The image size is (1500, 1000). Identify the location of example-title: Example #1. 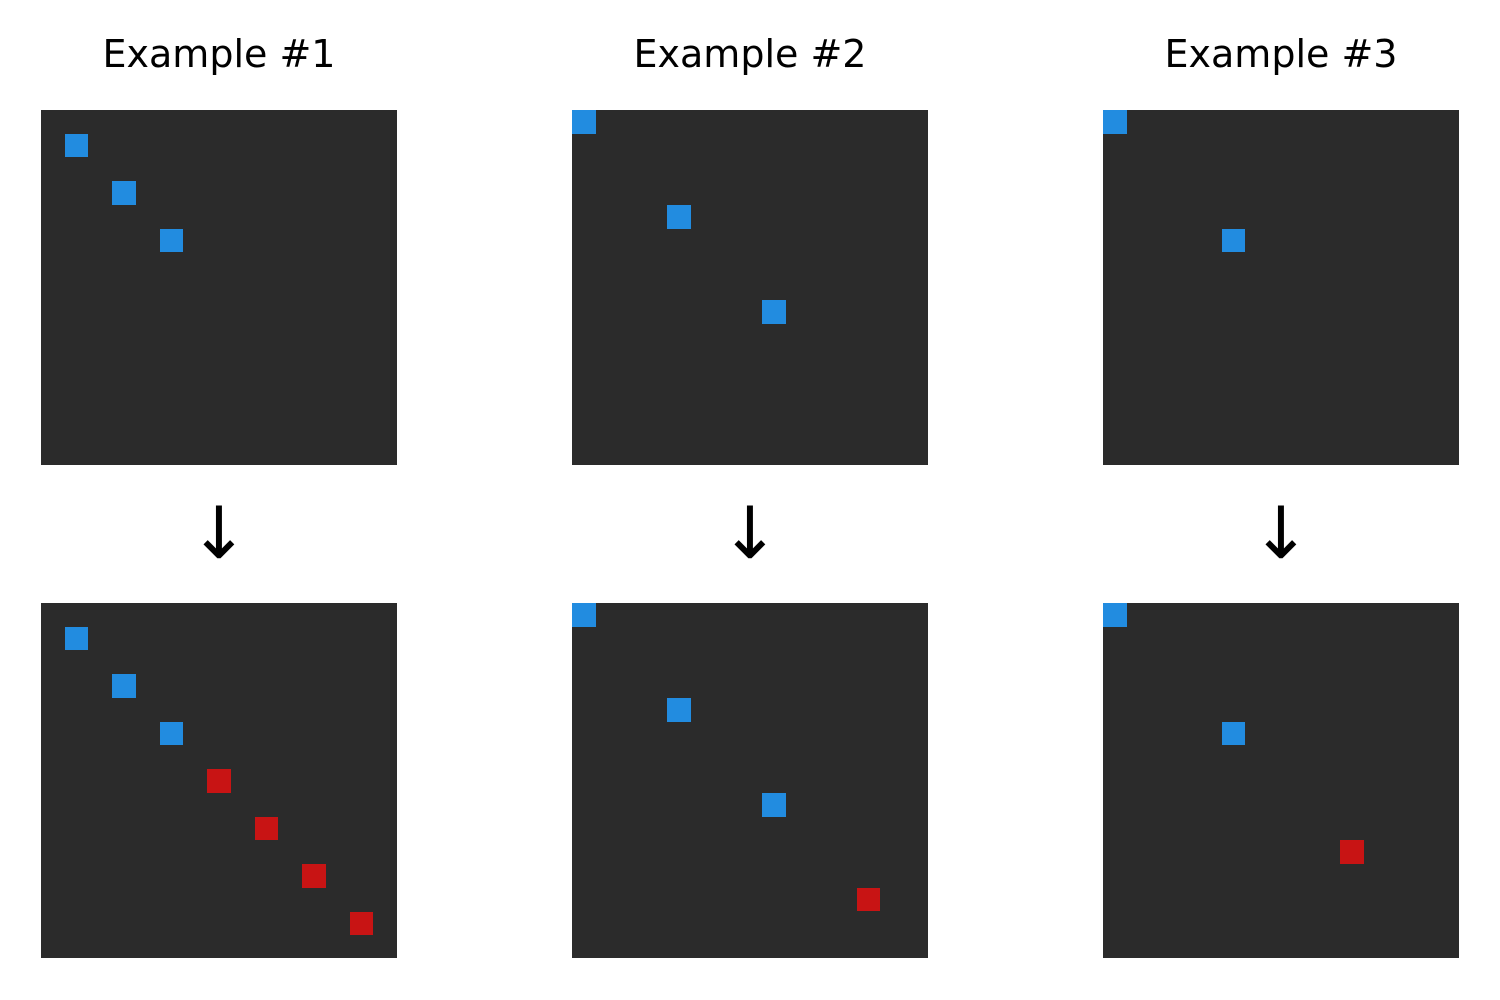
(219, 54).